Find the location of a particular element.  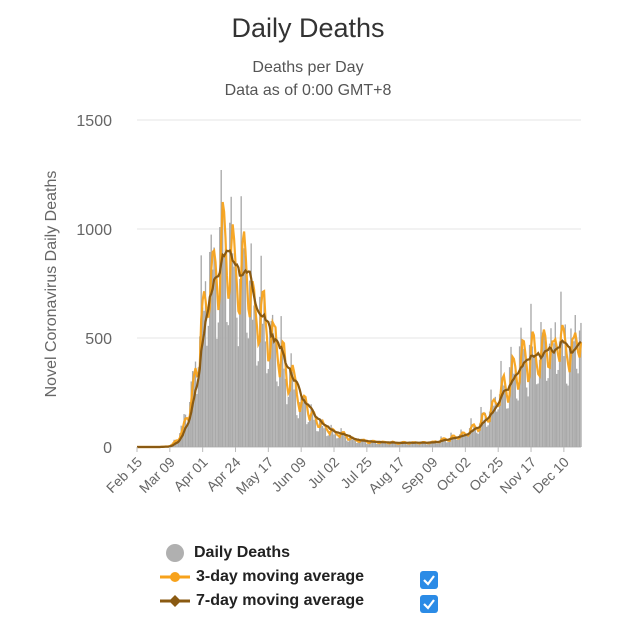

legend-item-7-day-average: 7-day moving average is located at coordinates (262, 601).